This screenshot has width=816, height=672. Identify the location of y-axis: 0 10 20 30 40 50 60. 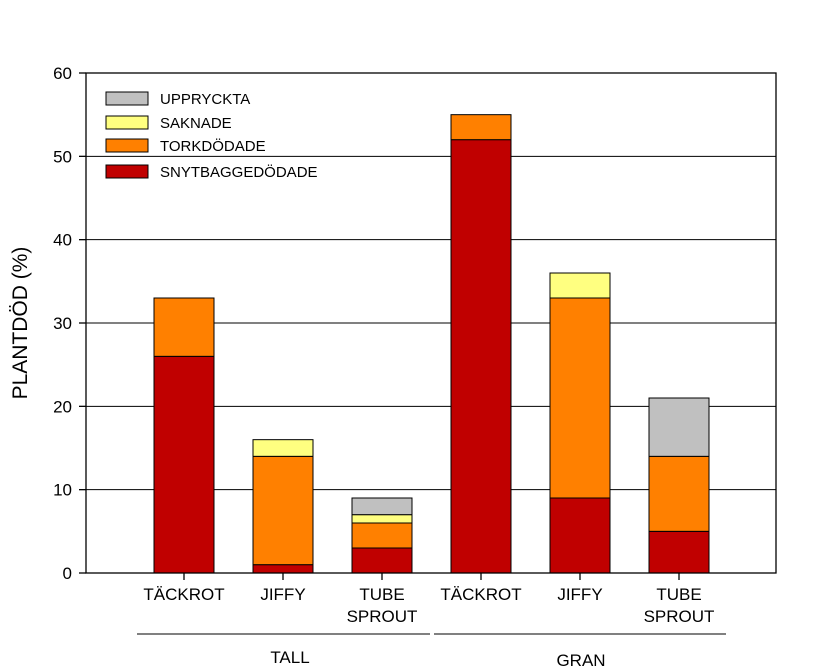
(69, 323).